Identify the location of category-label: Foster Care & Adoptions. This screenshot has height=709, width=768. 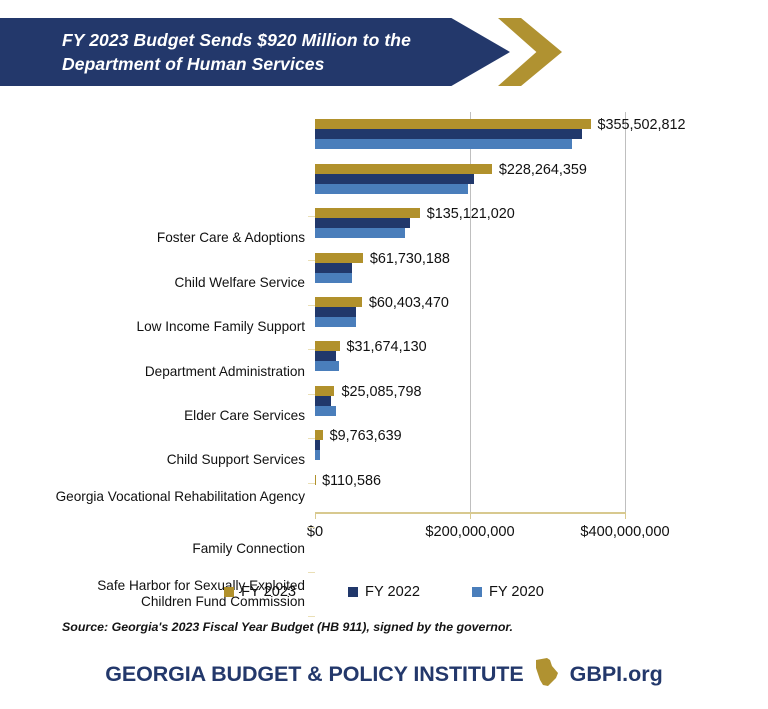
(230, 238).